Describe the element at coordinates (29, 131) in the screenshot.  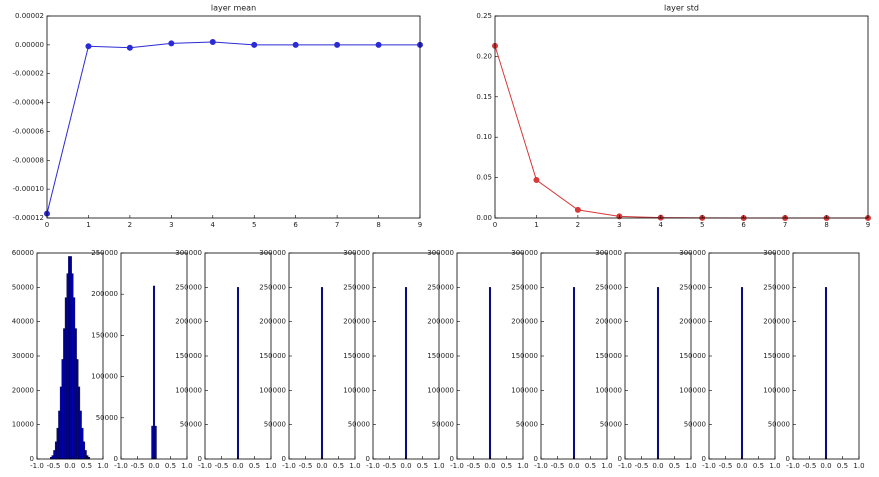
I see `y-tick-label: -0.00006` at that location.